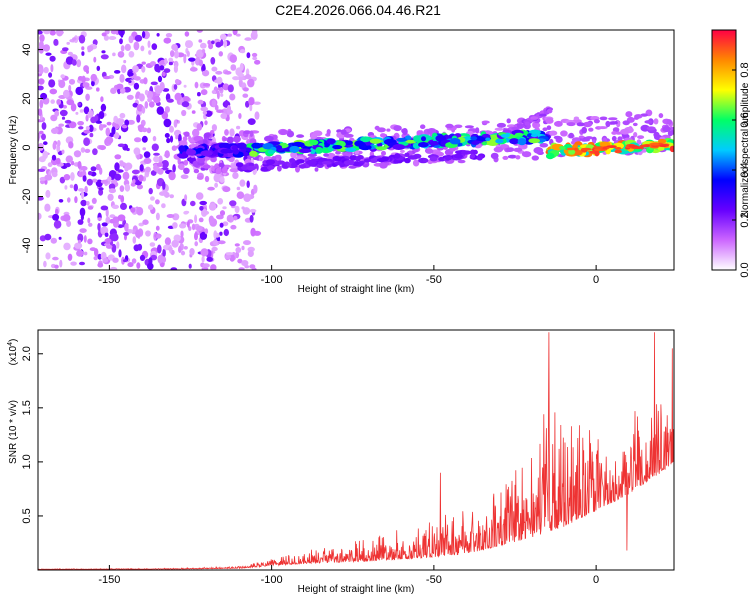 The image size is (750, 600). I want to click on colorbar-tick-label: 0.4, so click(744, 169).